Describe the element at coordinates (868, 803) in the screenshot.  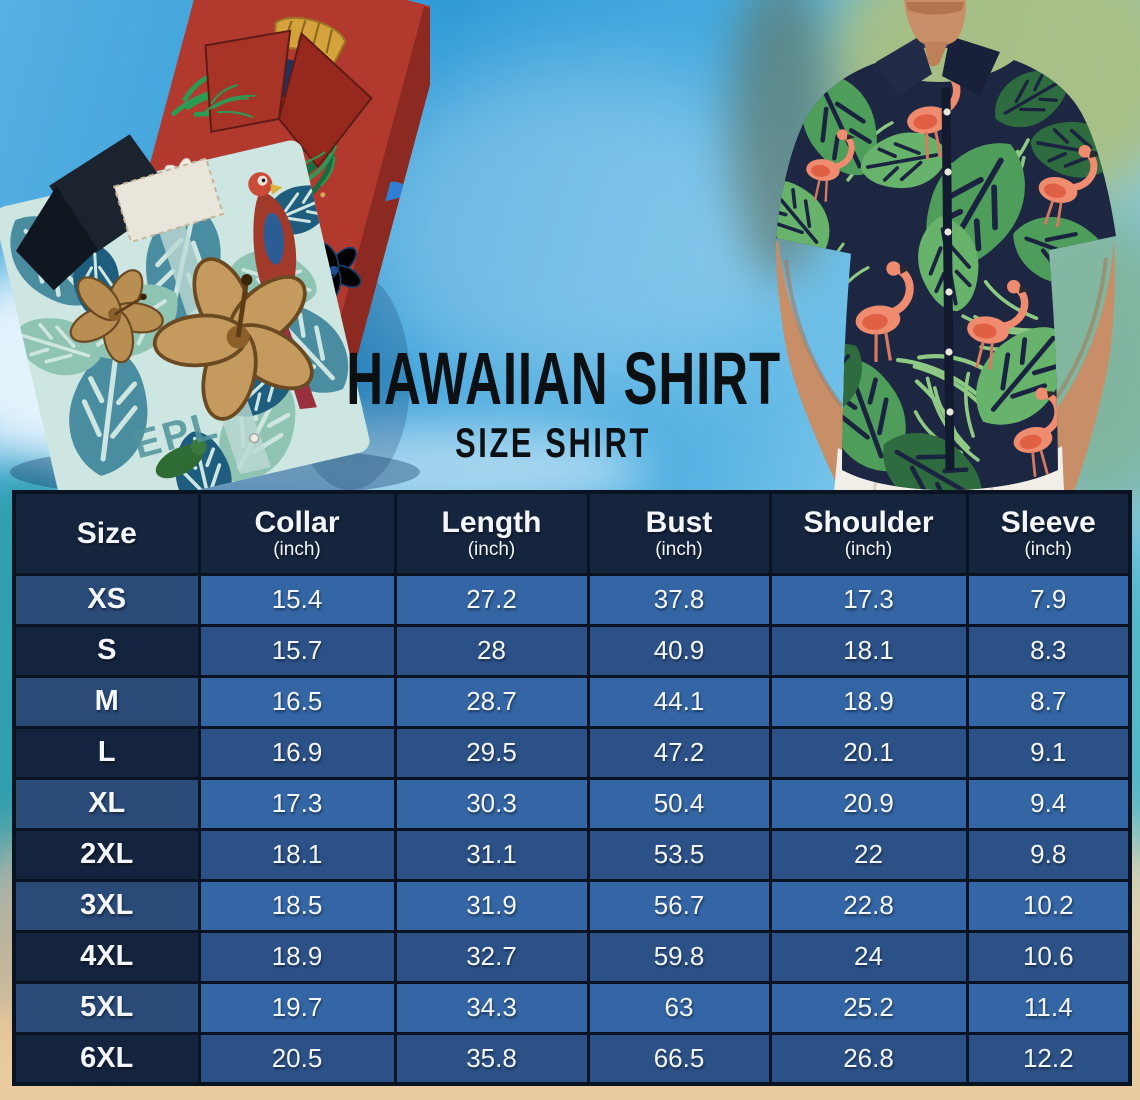
I see `measurement-cell: 20.9` at that location.